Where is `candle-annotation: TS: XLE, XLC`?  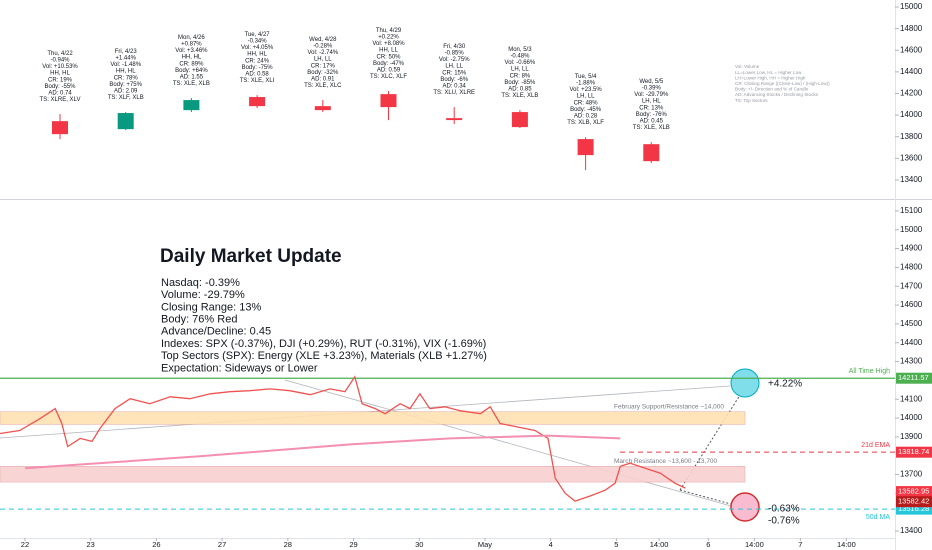
candle-annotation: TS: XLE, XLC is located at coordinates (323, 86).